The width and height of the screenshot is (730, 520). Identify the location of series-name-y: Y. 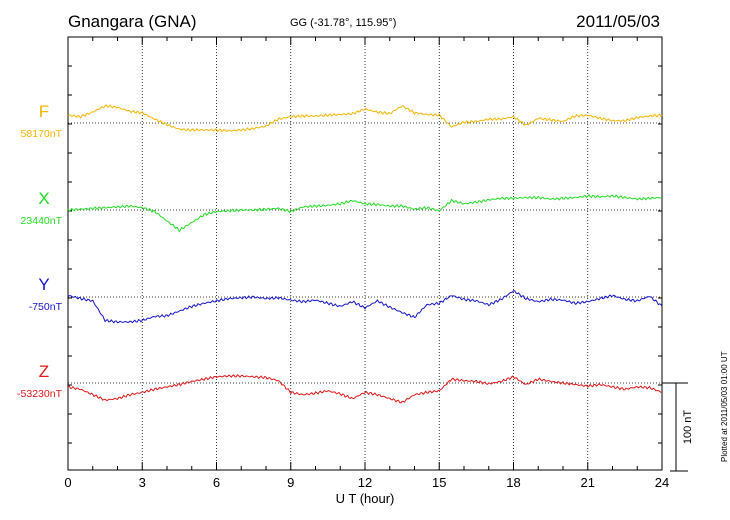
(43, 284).